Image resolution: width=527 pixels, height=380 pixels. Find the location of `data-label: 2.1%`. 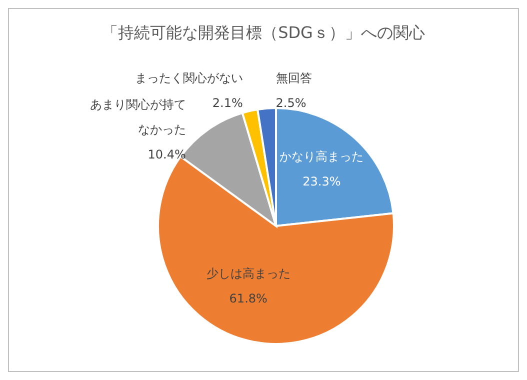

data-label: 2.1% is located at coordinates (227, 103).